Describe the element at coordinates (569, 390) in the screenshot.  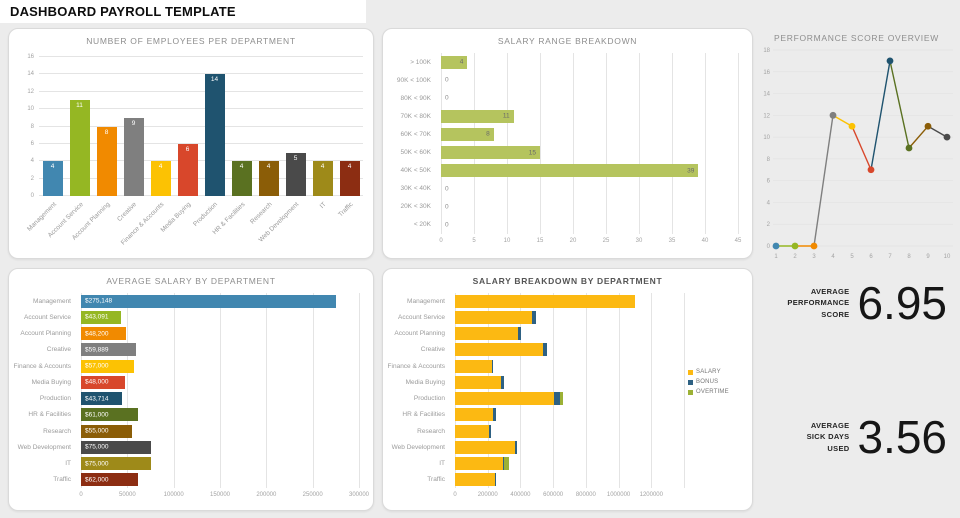
I see `bars-rows` at that location.